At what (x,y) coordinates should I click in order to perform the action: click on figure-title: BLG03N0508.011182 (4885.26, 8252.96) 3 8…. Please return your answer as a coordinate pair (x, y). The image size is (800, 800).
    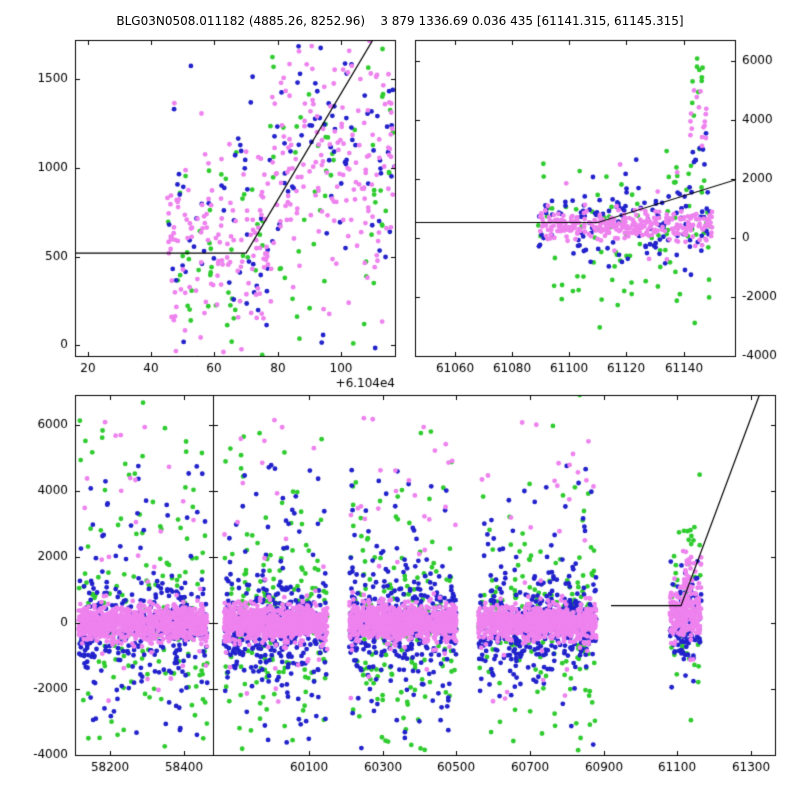
    Looking at the image, I should click on (400, 21).